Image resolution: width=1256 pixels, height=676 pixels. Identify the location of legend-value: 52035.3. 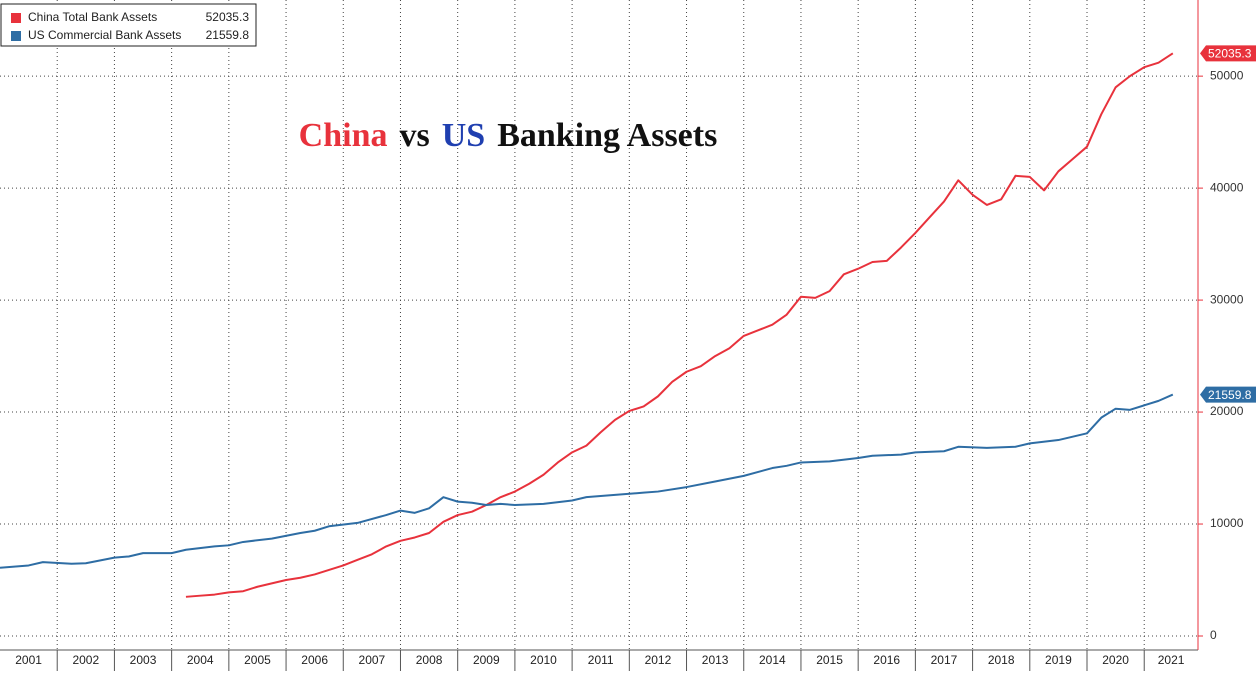
(228, 17).